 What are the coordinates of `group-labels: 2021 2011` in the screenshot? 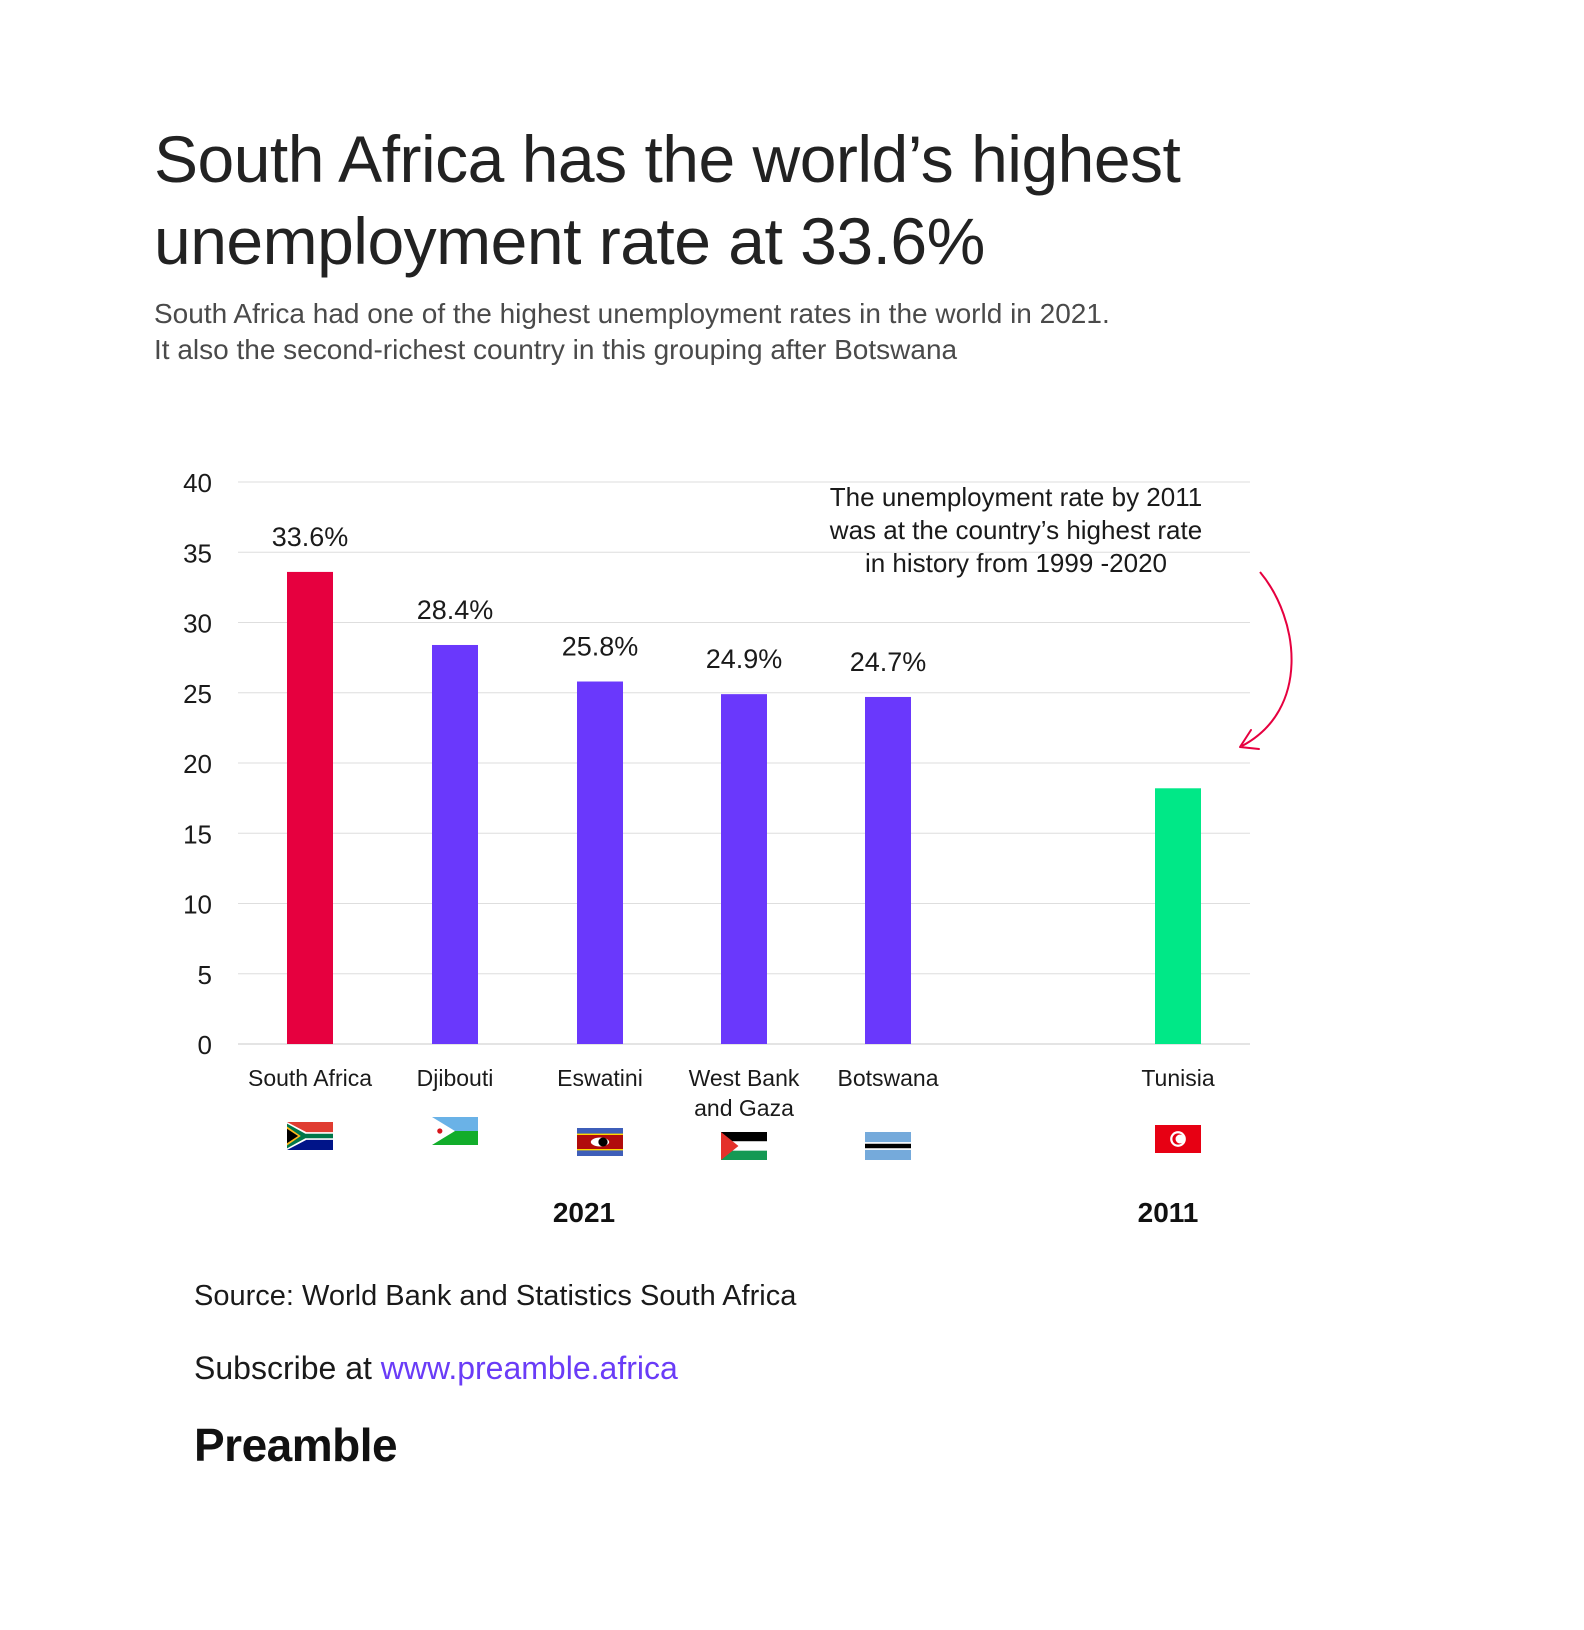 It's located at (876, 1212).